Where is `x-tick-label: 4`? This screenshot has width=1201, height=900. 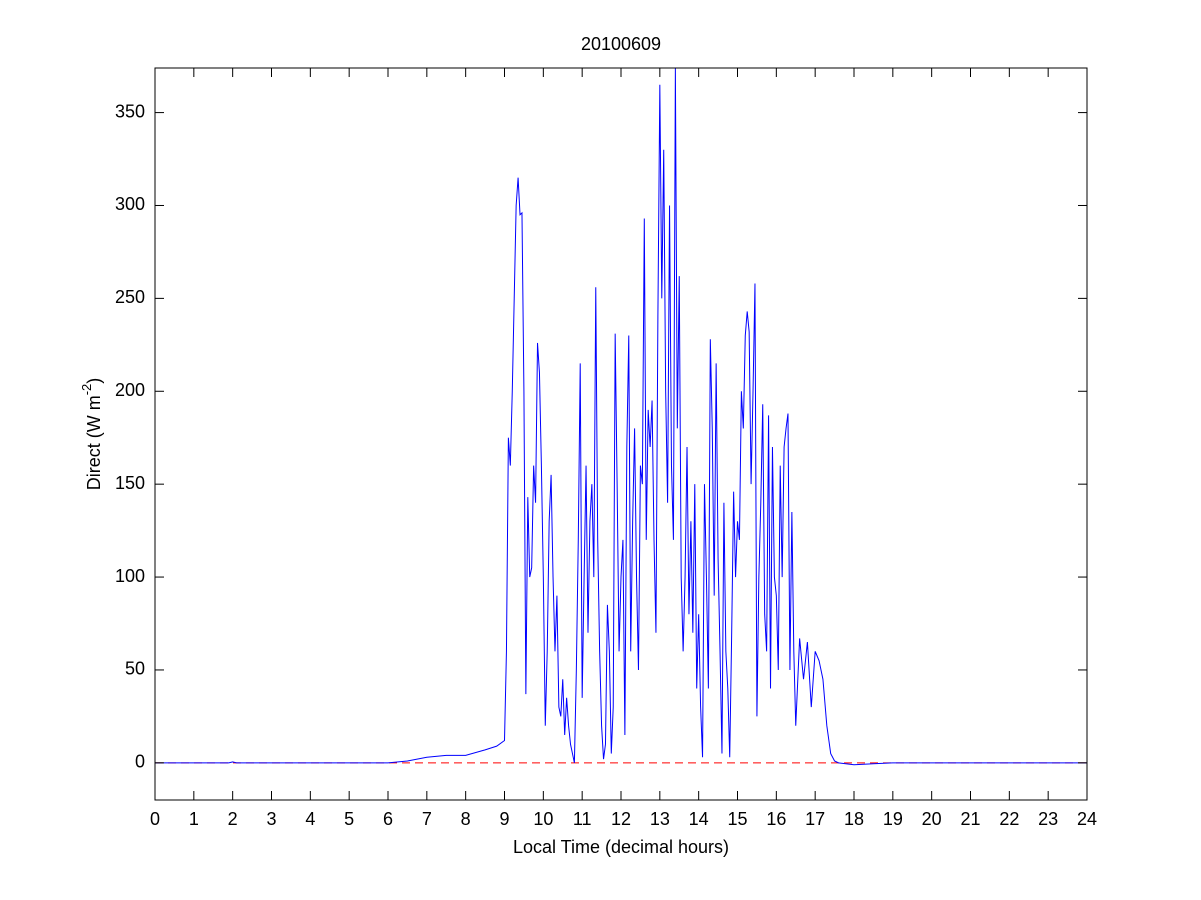
x-tick-label: 4 is located at coordinates (310, 819).